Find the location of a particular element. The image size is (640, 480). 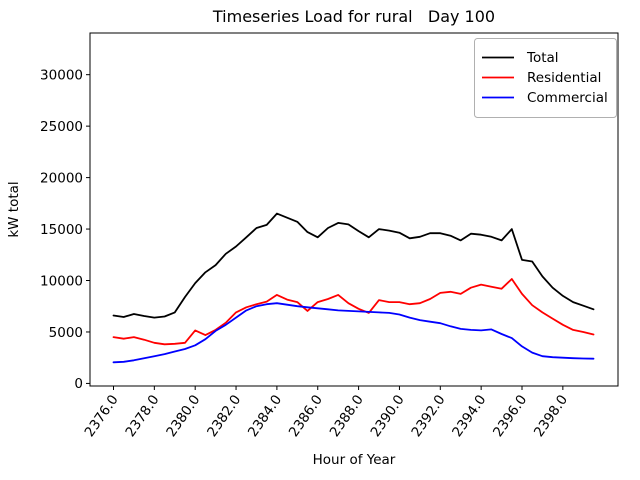

y-tick-label: 5000 is located at coordinates (66, 333).